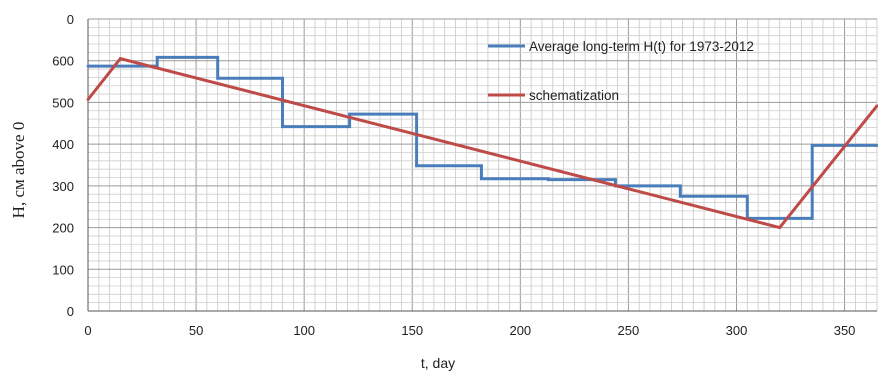 The width and height of the screenshot is (878, 373). What do you see at coordinates (469, 330) in the screenshot?
I see `x-tick-labels: 0 50 100 150 200 250 300 350` at bounding box center [469, 330].